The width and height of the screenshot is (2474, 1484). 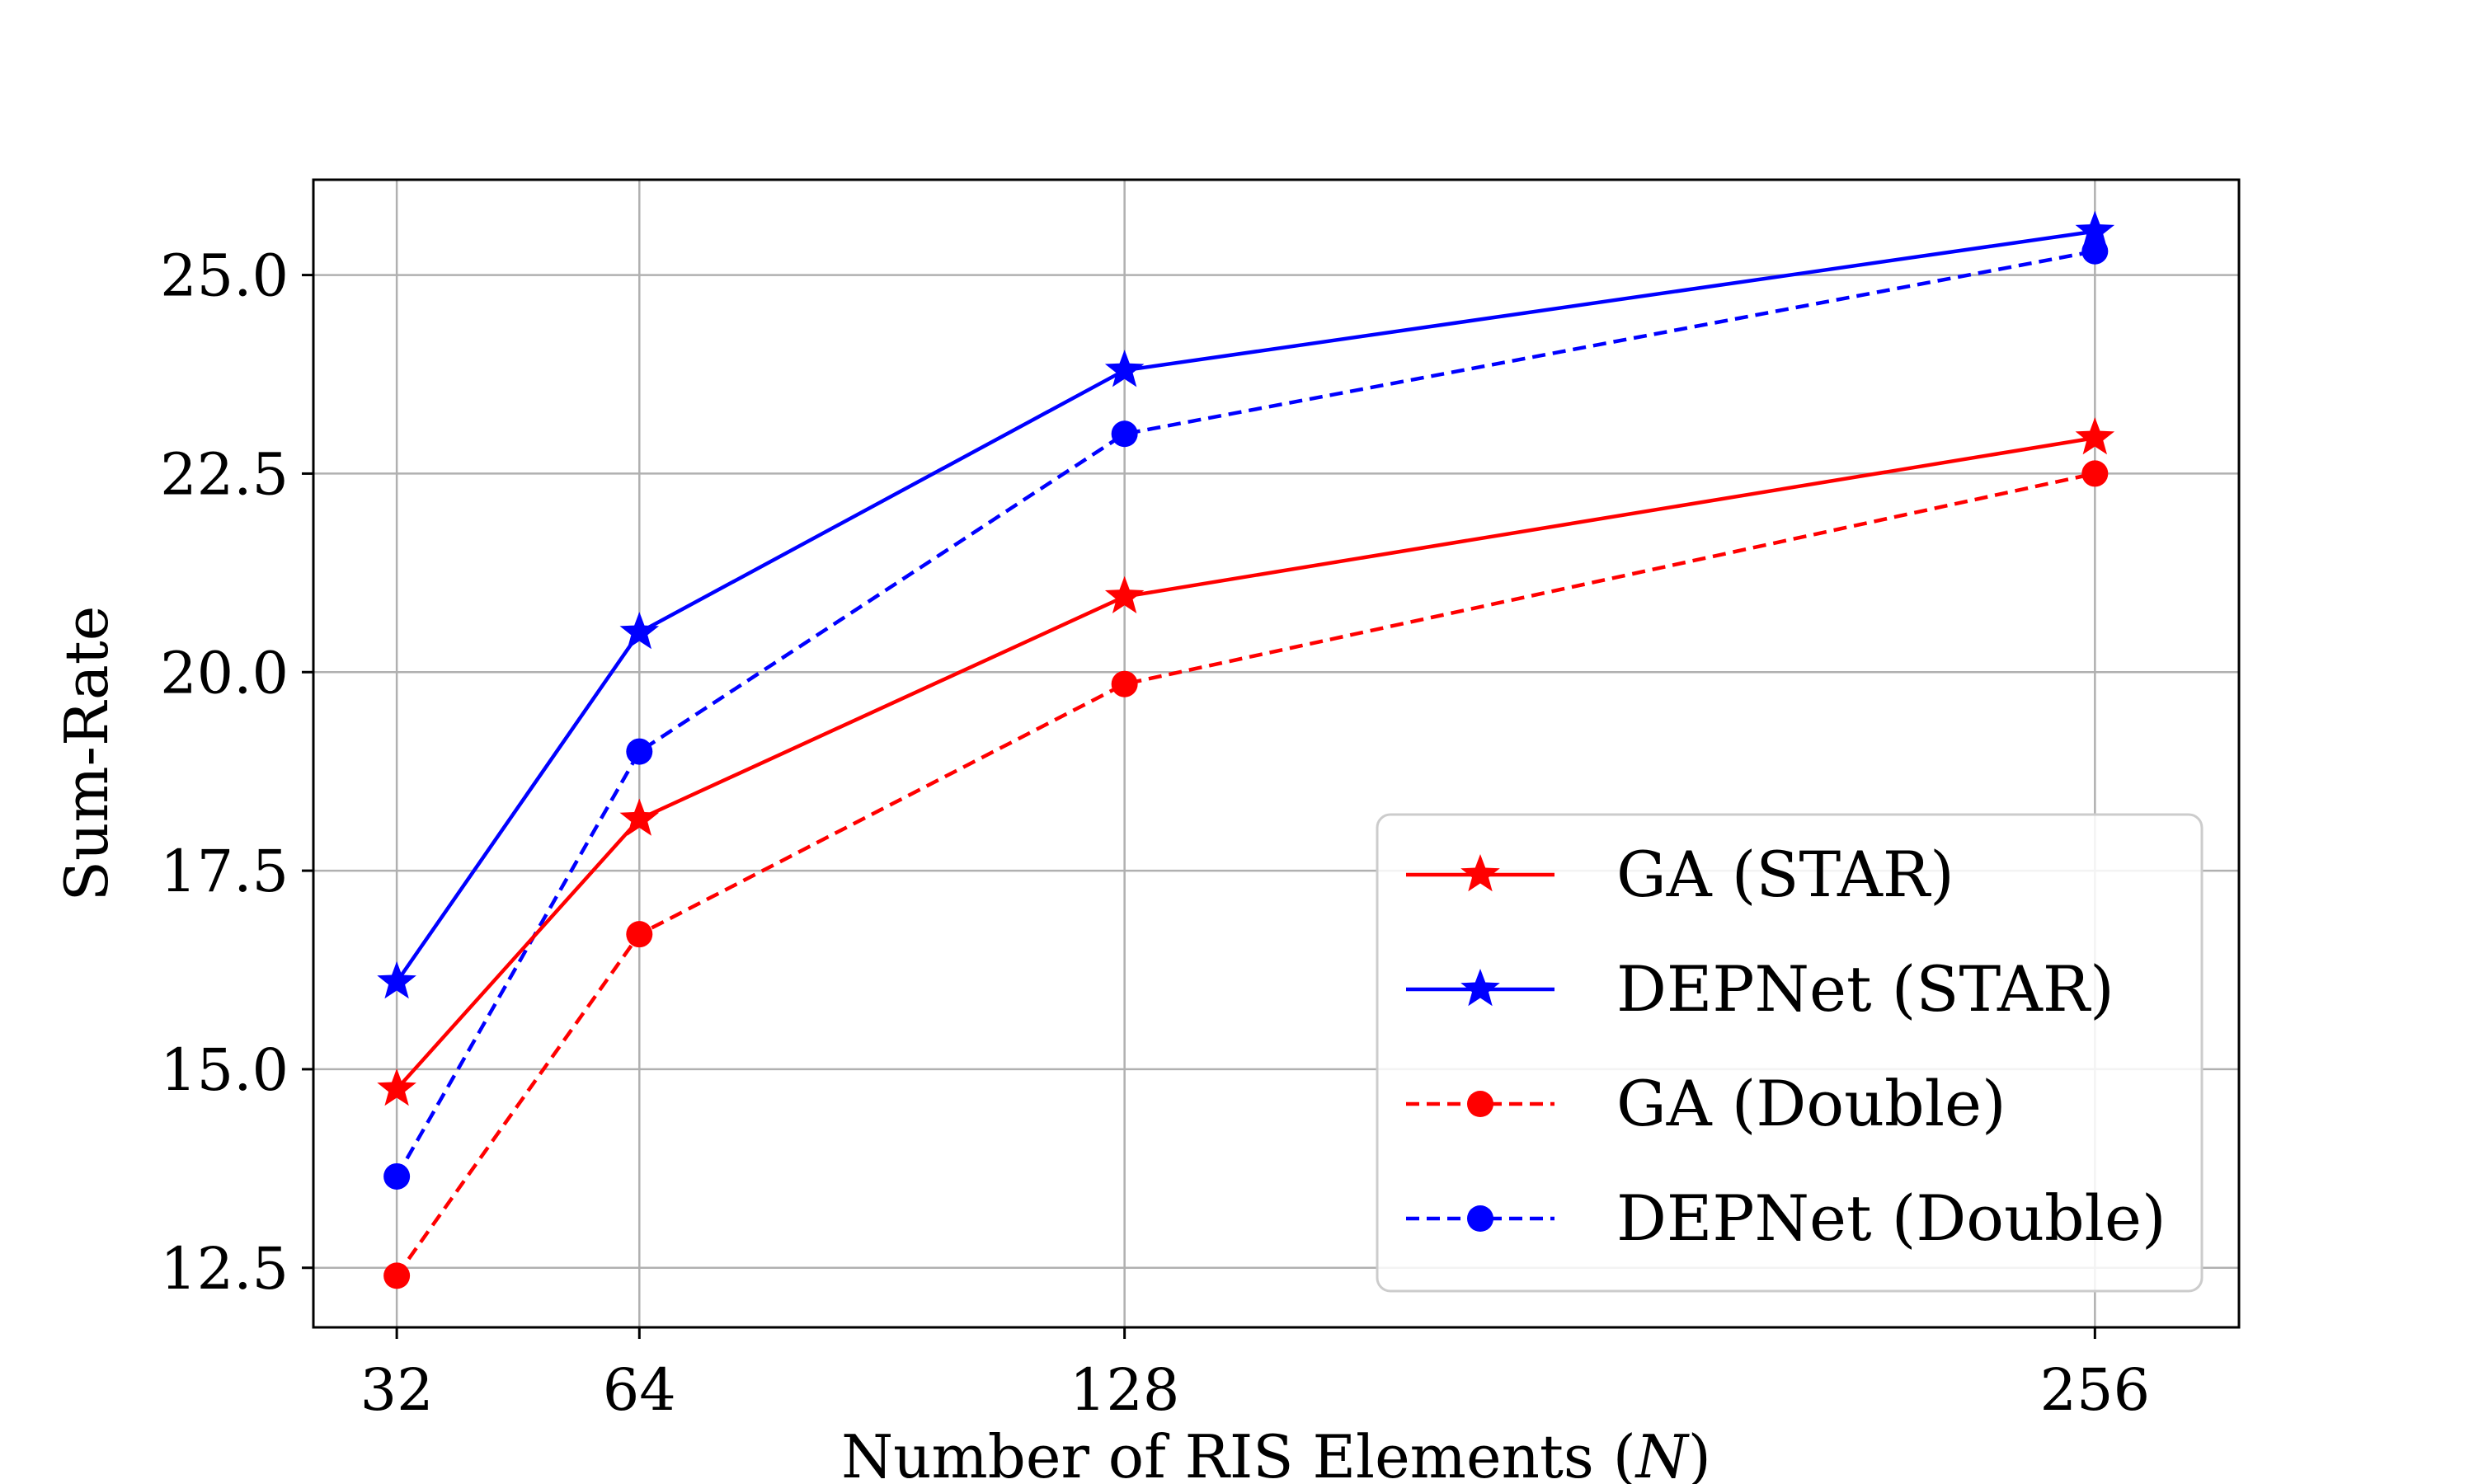 What do you see at coordinates (1480, 1218) in the screenshot?
I see `legend-marker-depnet-double` at bounding box center [1480, 1218].